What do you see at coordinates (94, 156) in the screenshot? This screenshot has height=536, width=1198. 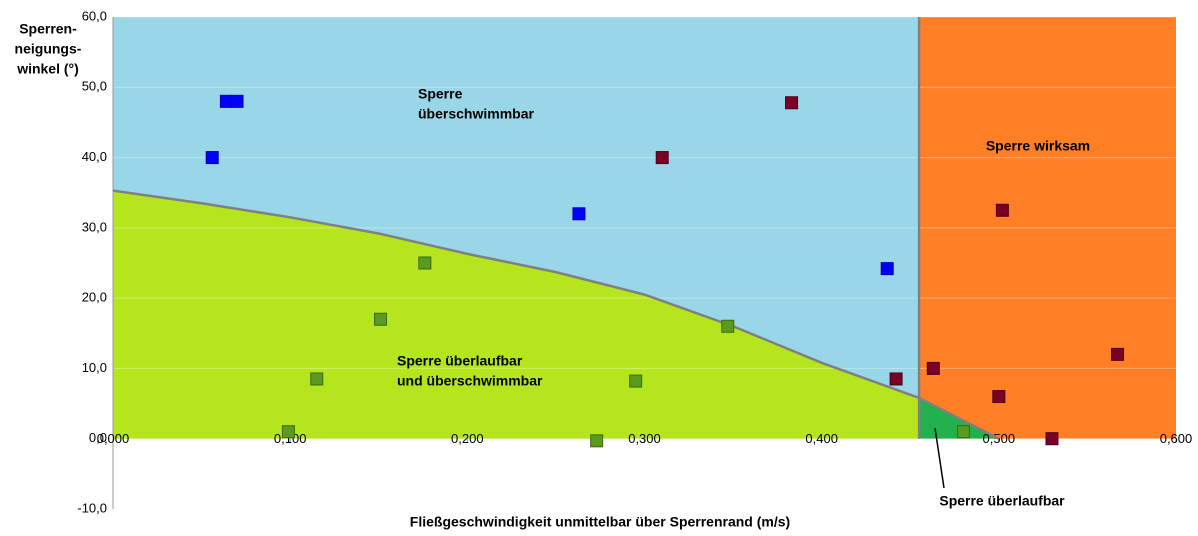 I see `y-tick-label: 40,0` at bounding box center [94, 156].